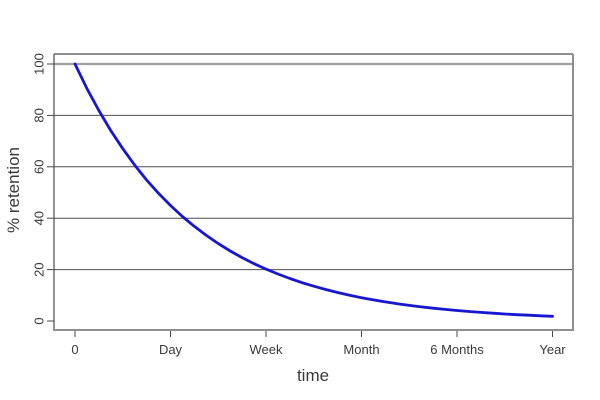 The image size is (600, 400). Describe the element at coordinates (39, 115) in the screenshot. I see `y-tick-label: 80` at that location.